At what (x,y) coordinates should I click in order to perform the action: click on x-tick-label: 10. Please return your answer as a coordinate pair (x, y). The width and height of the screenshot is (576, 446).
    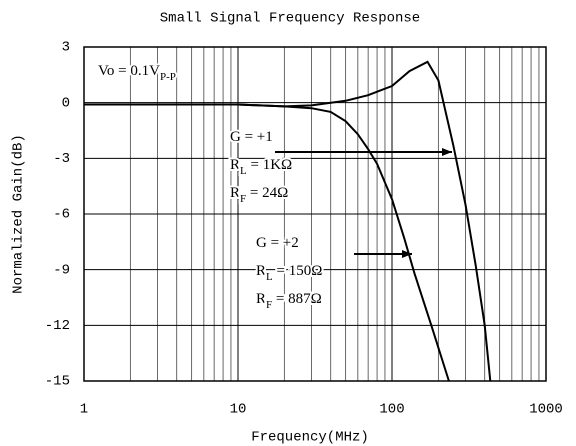
    Looking at the image, I should click on (238, 410).